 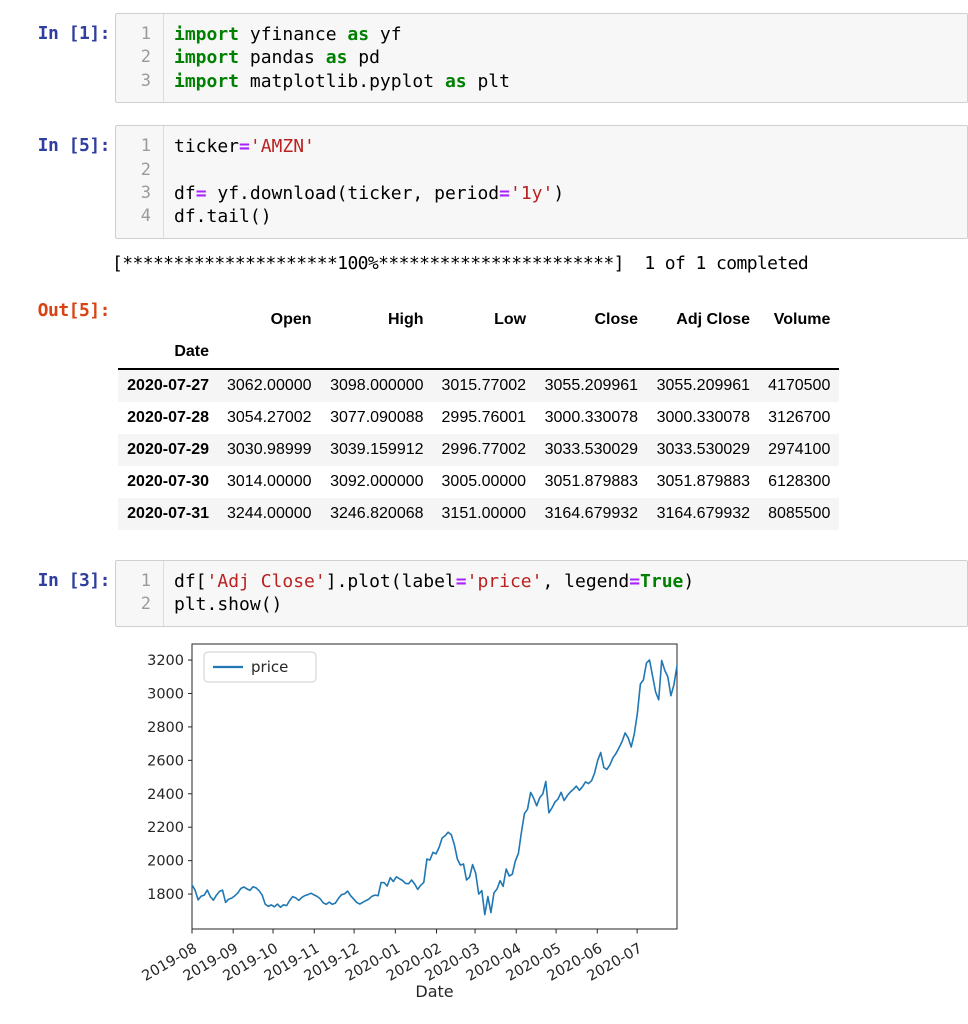 What do you see at coordinates (377, 481) in the screenshot?
I see `table-cell: 3092.000000` at bounding box center [377, 481].